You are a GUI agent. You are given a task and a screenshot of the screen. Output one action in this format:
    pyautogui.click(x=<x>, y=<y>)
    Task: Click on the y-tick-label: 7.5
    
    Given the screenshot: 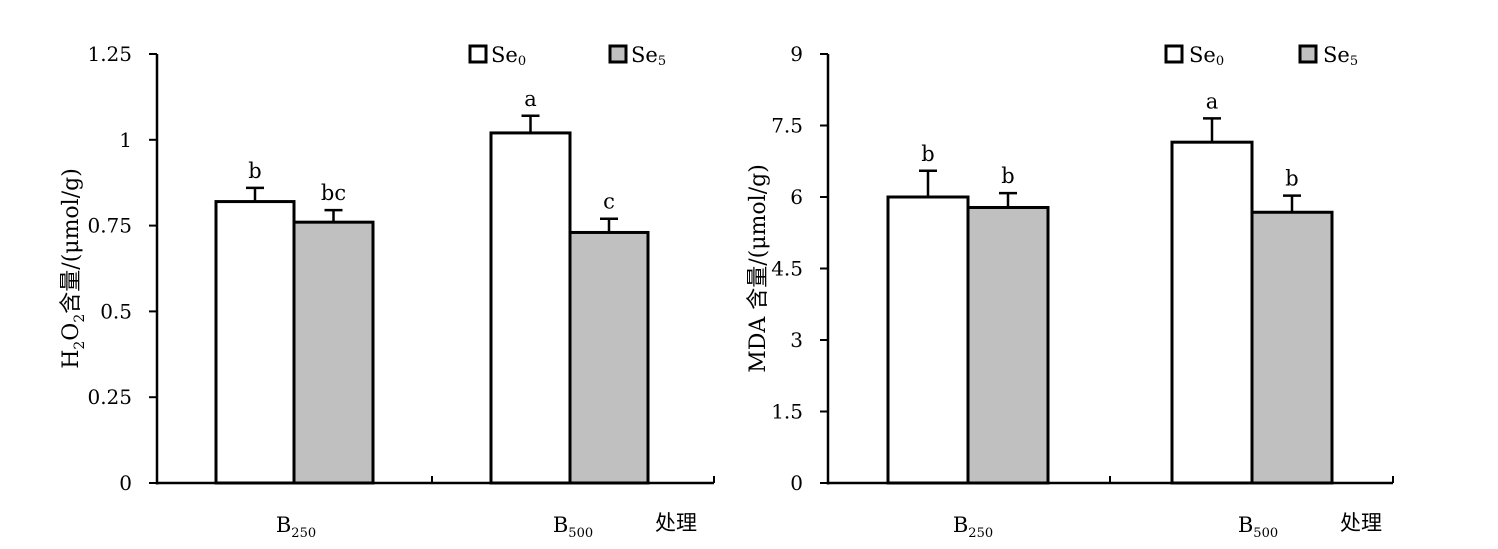 What is the action you would take?
    pyautogui.click(x=787, y=126)
    